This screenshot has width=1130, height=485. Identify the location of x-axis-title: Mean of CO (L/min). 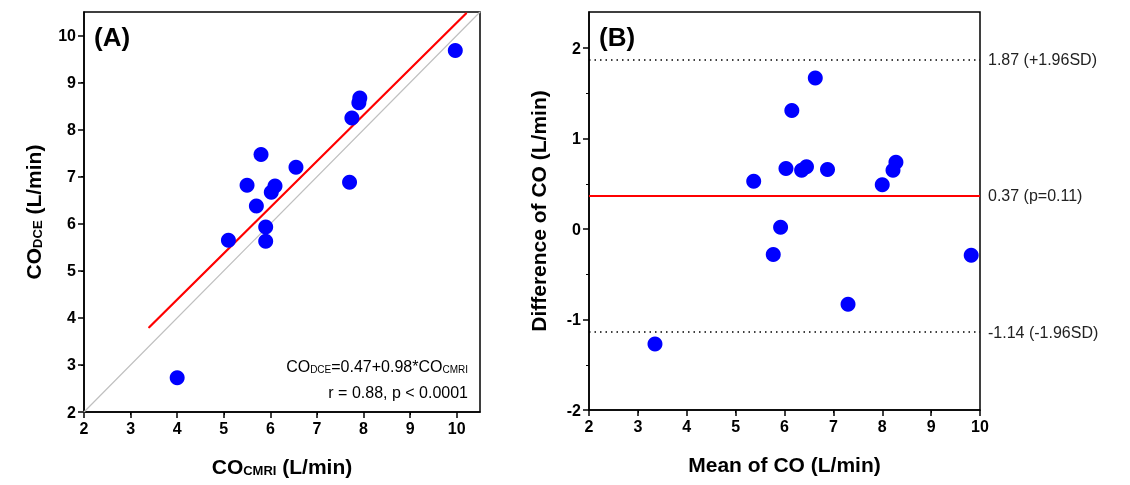
(784, 464).